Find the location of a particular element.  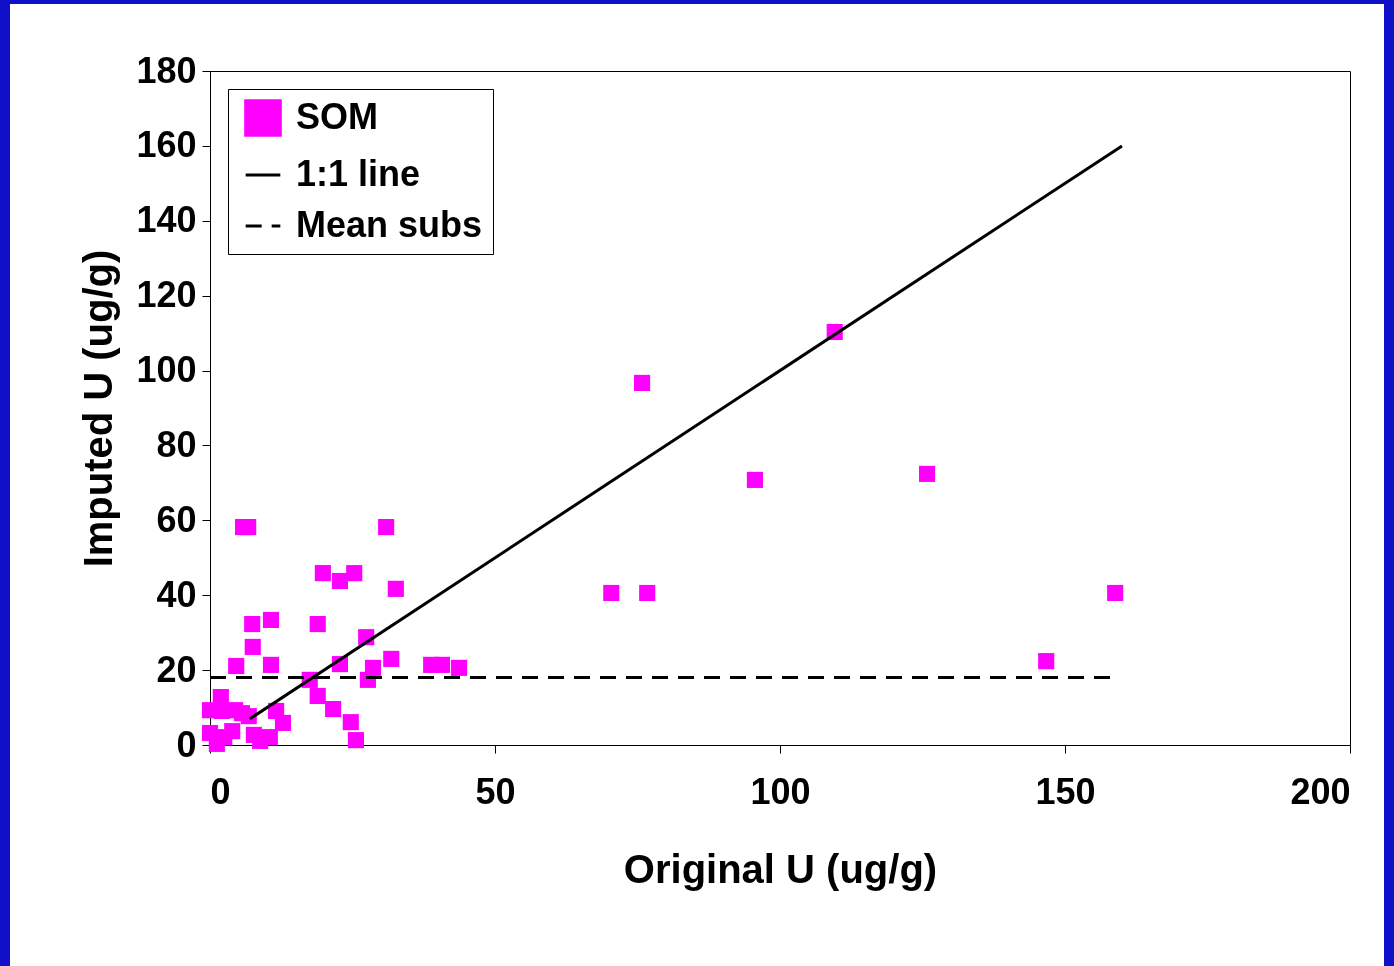

y-tick-label: 180 is located at coordinates (166, 70).